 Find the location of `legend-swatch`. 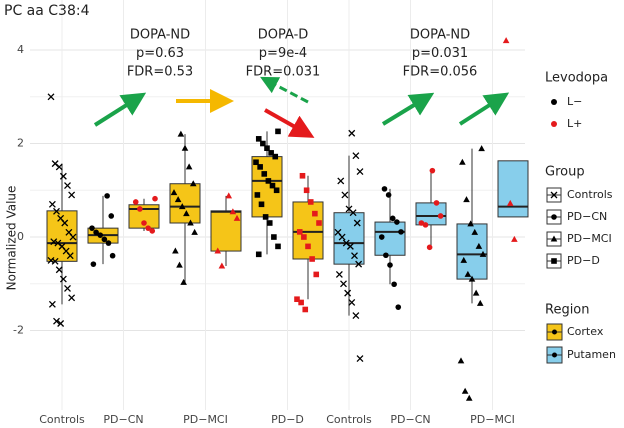

legend-swatch is located at coordinates (554, 102).